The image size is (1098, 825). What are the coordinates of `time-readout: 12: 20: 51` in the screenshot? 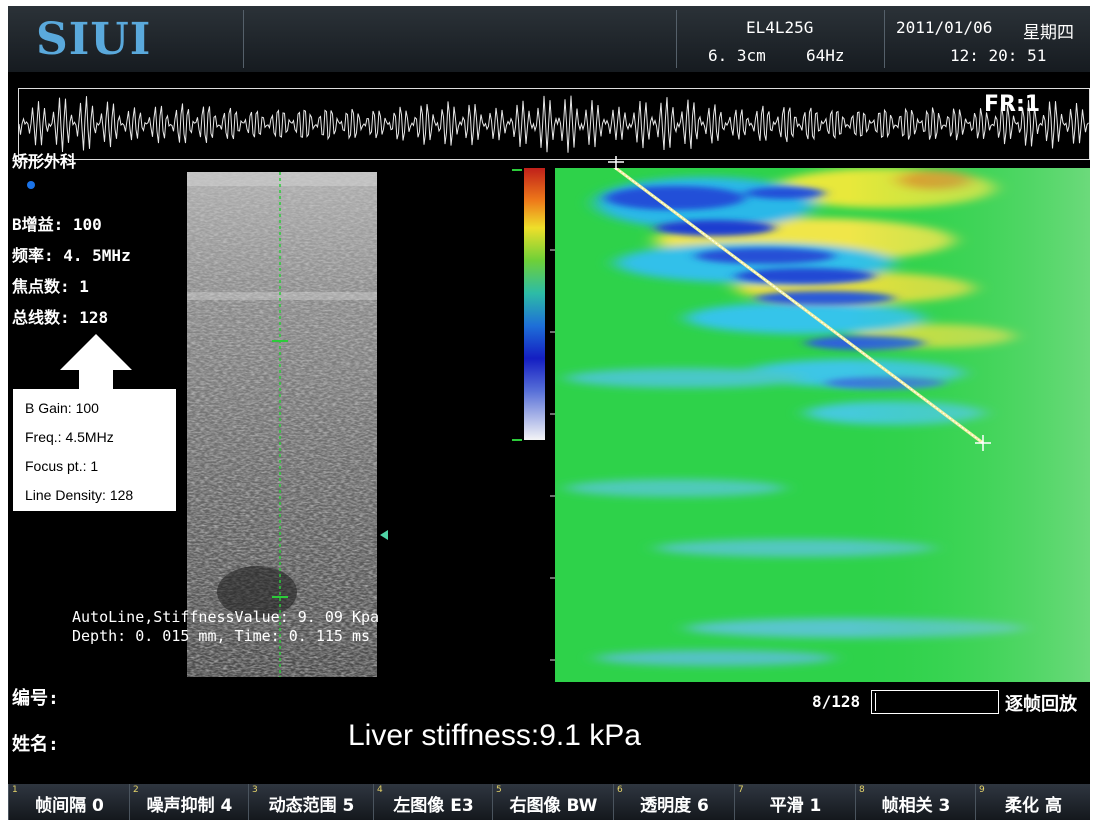 It's located at (998, 55).